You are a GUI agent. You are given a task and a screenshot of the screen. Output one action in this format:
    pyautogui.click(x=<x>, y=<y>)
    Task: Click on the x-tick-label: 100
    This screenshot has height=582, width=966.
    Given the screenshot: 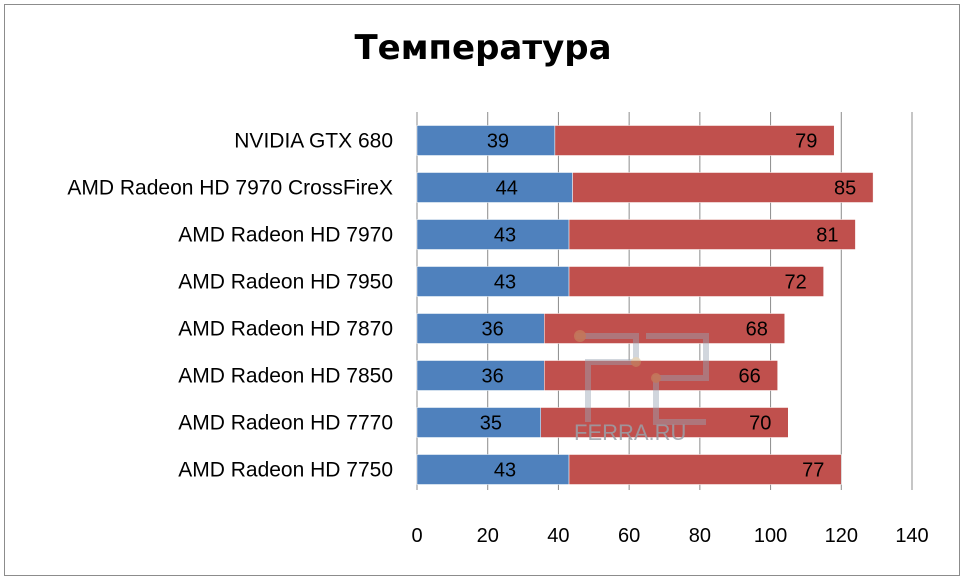 What is the action you would take?
    pyautogui.click(x=770, y=536)
    